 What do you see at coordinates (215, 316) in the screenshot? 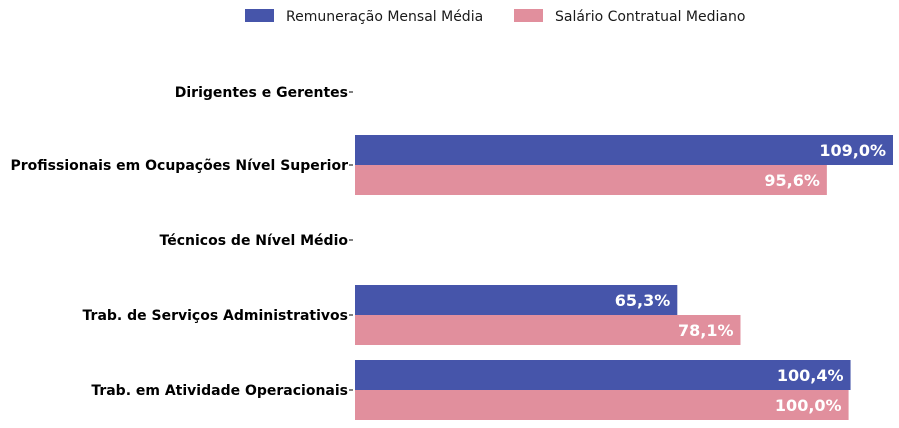
I see `category-label-4: Trab. de Serviços Administrativos` at bounding box center [215, 316].